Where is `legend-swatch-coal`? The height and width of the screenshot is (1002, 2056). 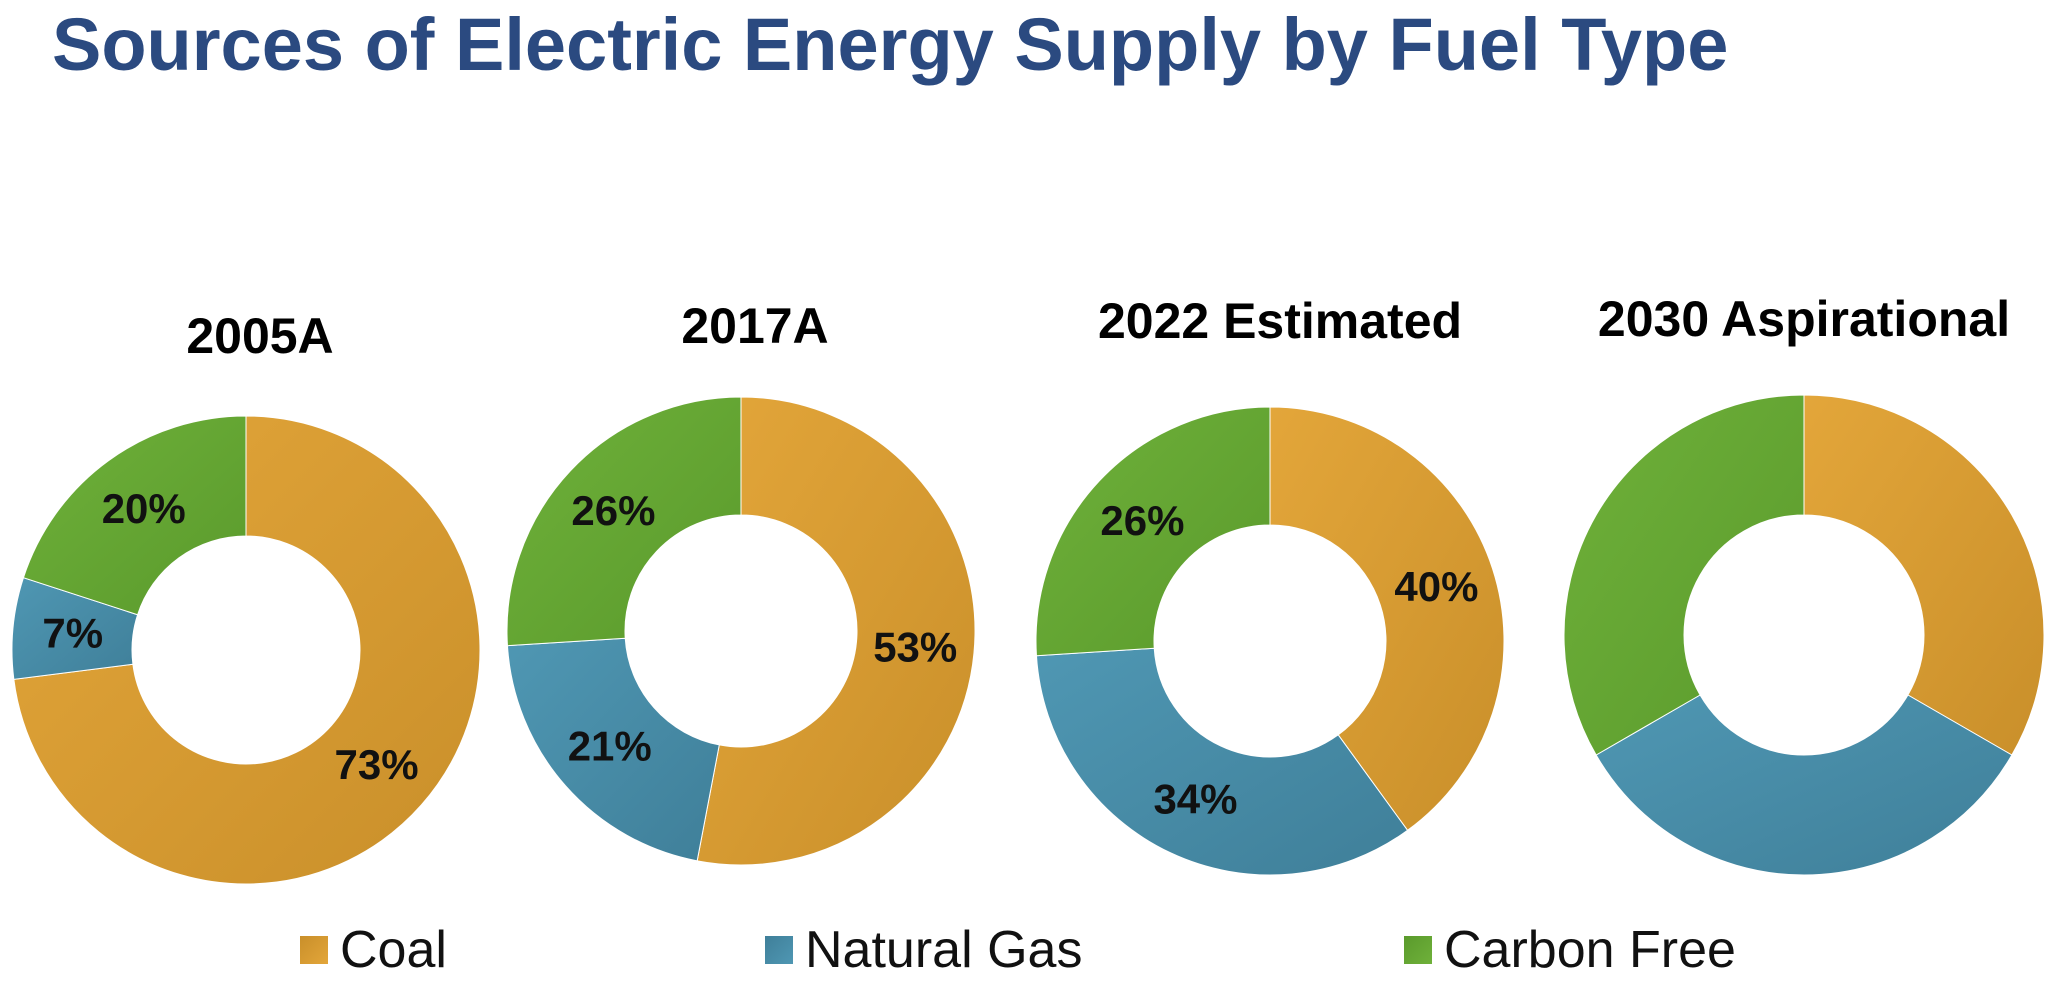
legend-swatch-coal is located at coordinates (314, 950).